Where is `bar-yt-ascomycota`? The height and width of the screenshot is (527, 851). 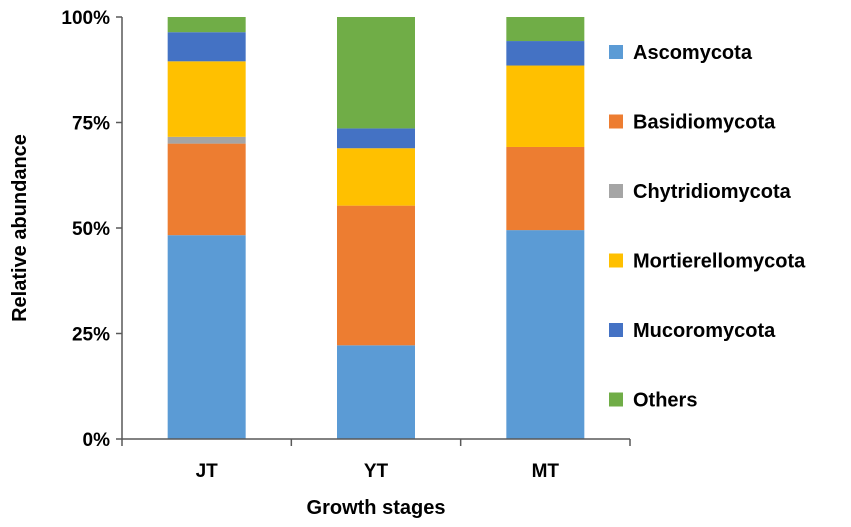
bar-yt-ascomycota is located at coordinates (376, 392).